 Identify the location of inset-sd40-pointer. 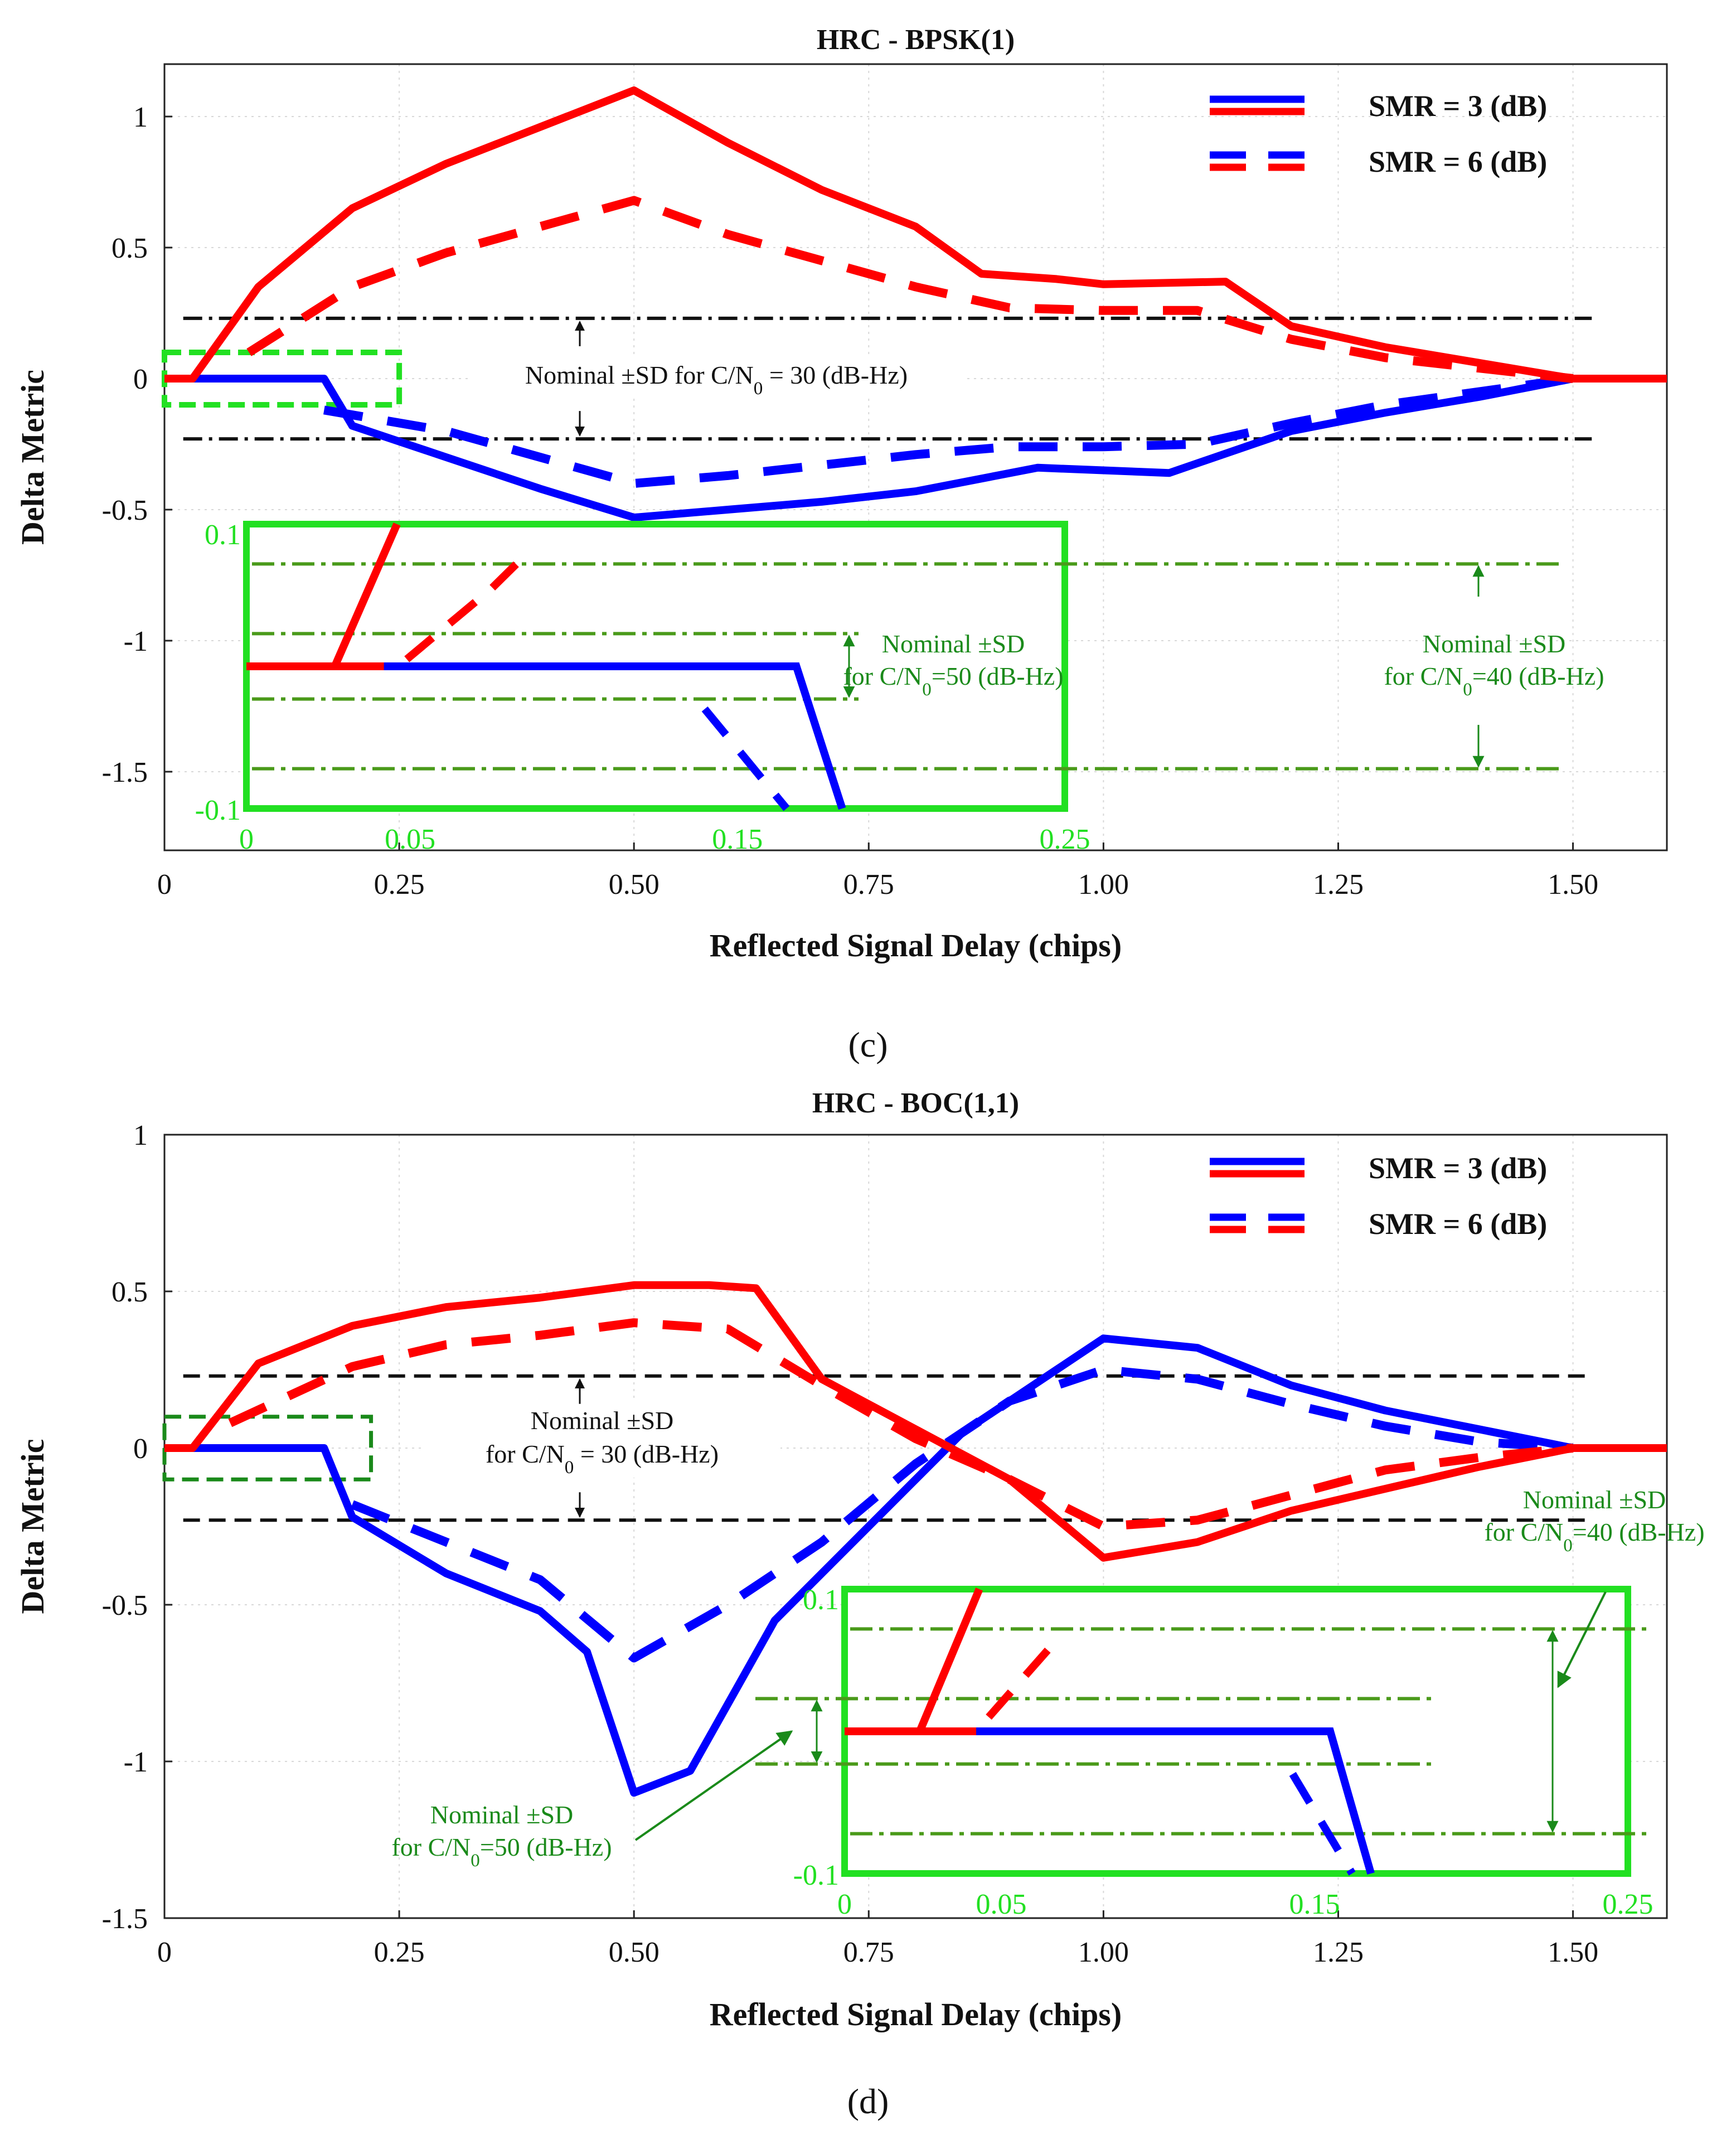
(1582, 1639).